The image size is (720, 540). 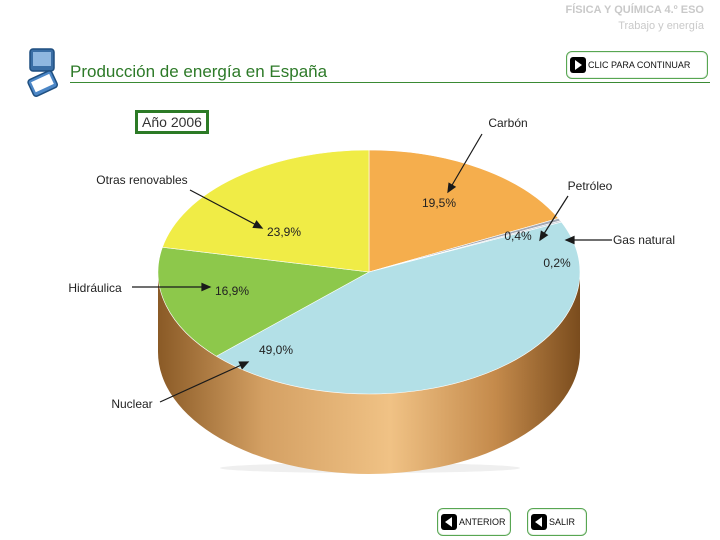 What do you see at coordinates (635, 10) in the screenshot?
I see `course-title: FÍSICA Y QUÍMICA 4.º ESO` at bounding box center [635, 10].